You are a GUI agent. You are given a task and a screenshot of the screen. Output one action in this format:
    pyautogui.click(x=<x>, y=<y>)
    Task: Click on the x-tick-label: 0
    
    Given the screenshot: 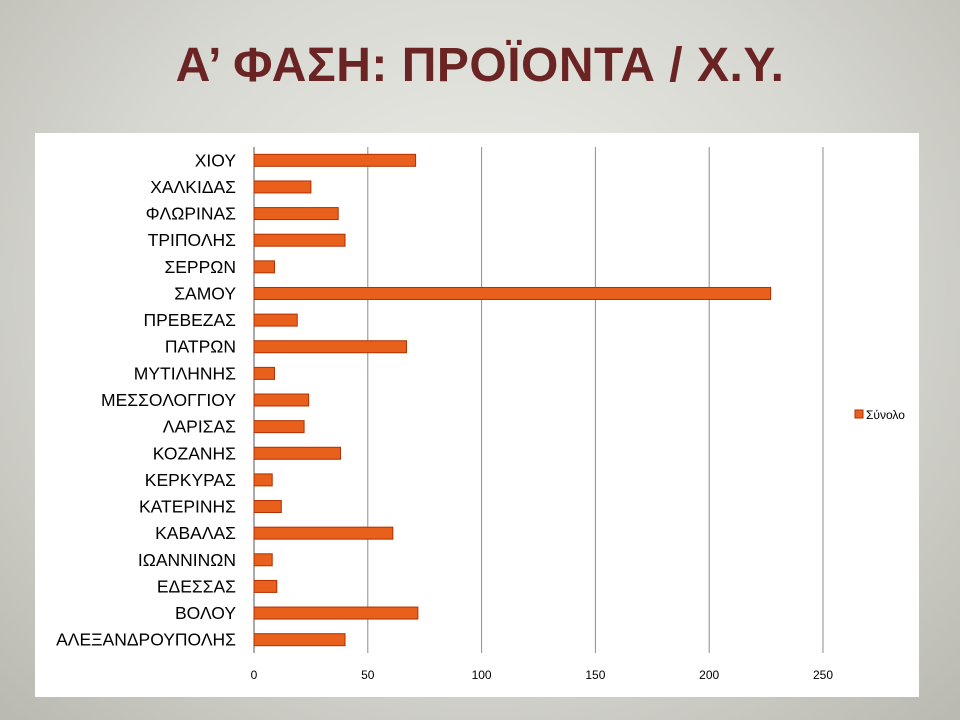 What is the action you would take?
    pyautogui.click(x=254, y=675)
    